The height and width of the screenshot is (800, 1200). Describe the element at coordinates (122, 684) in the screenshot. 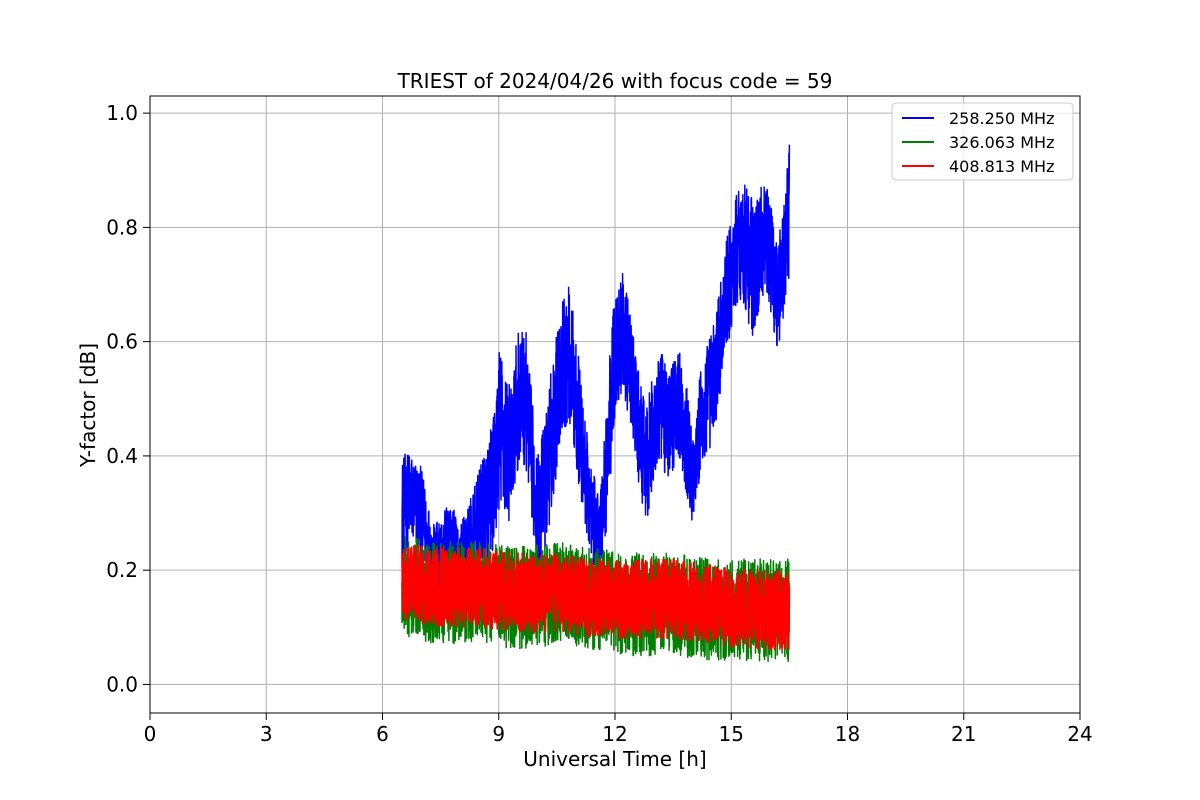

I see `y-tick-label: 0.0` at that location.